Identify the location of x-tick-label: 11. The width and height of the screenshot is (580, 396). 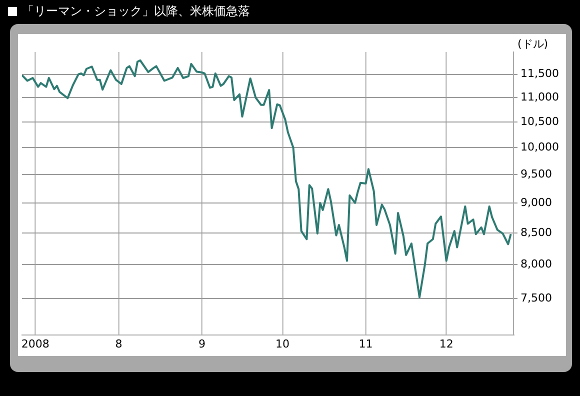
(365, 343).